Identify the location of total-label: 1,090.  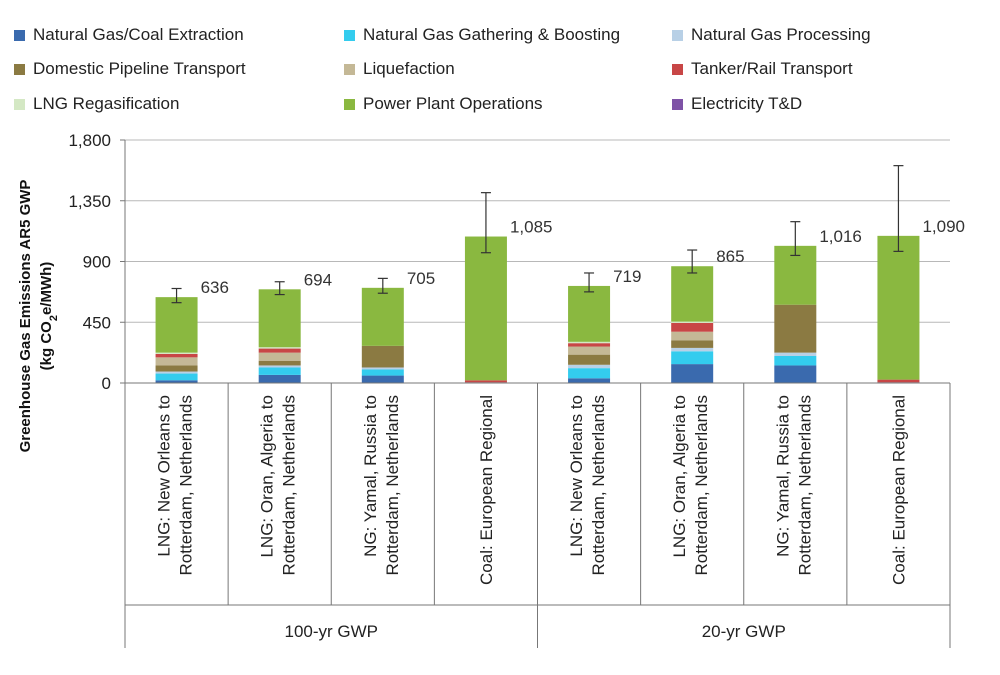
(943, 226).